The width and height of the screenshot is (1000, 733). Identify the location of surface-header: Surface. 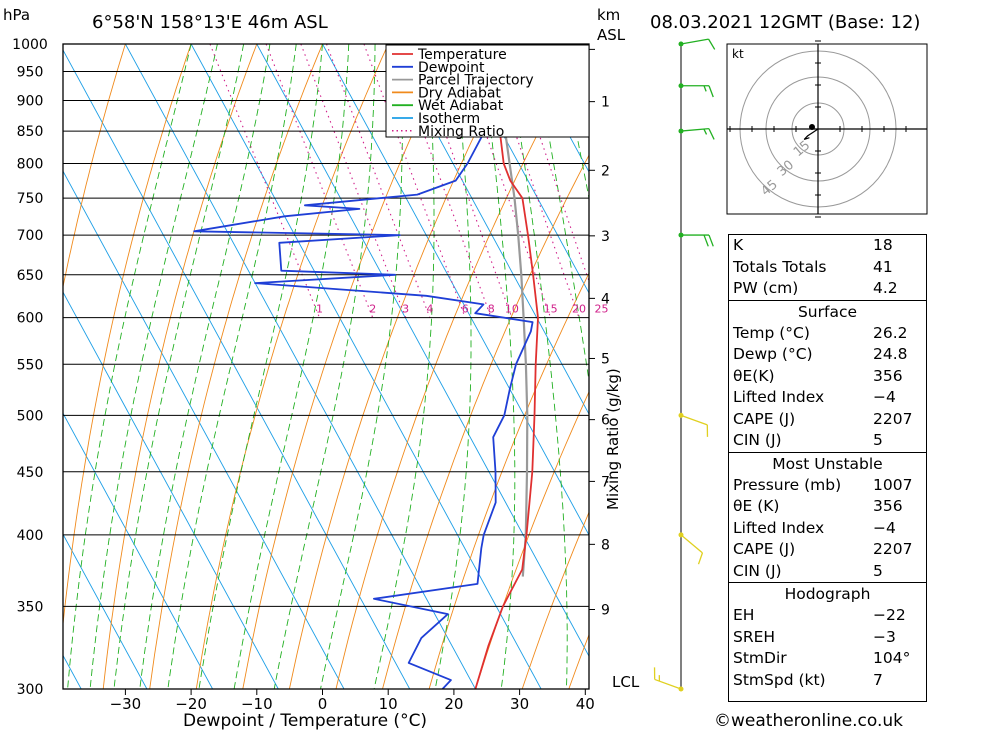
(827, 311).